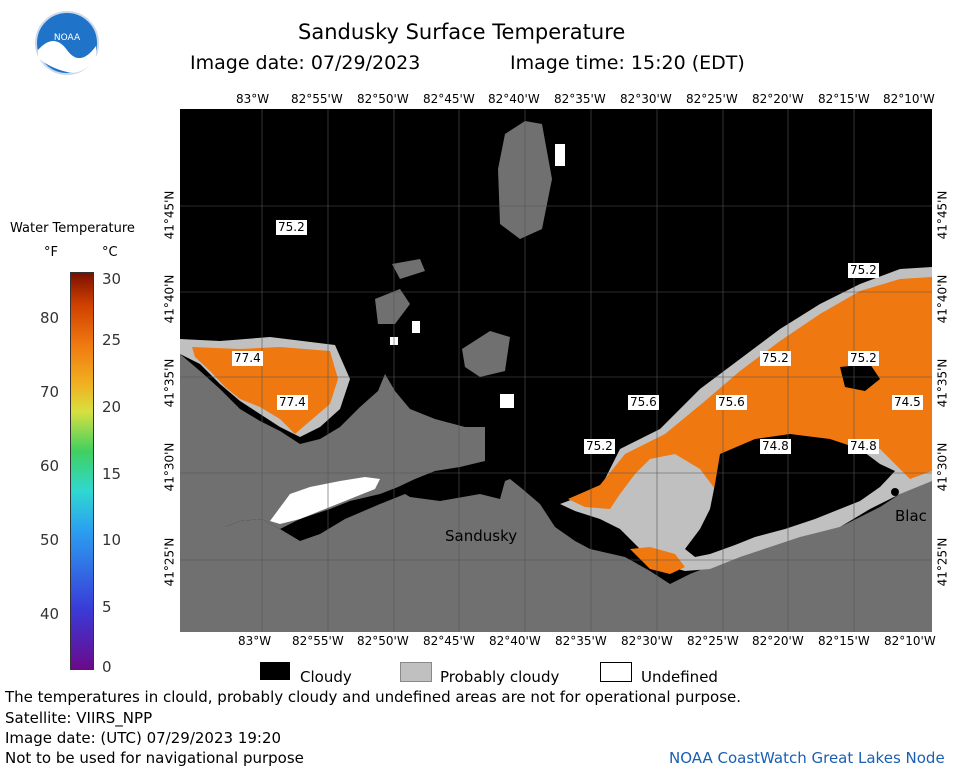  I want to click on land-south-shore, so click(332, 441).